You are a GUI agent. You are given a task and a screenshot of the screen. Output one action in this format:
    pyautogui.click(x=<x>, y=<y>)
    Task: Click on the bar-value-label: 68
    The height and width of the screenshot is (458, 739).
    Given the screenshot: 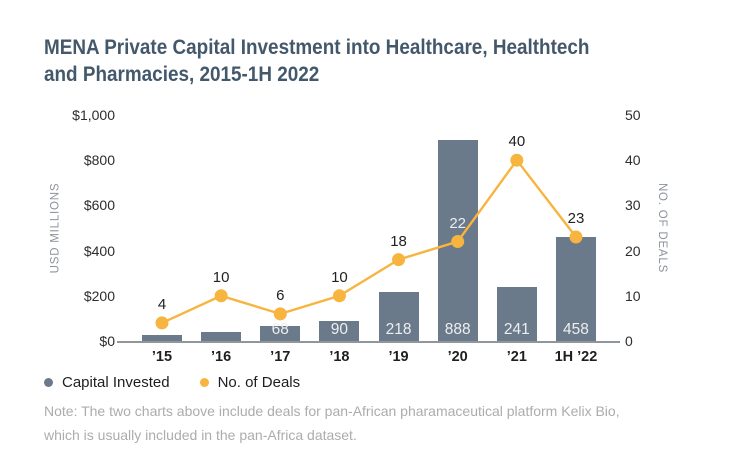 What is the action you would take?
    pyautogui.click(x=280, y=329)
    